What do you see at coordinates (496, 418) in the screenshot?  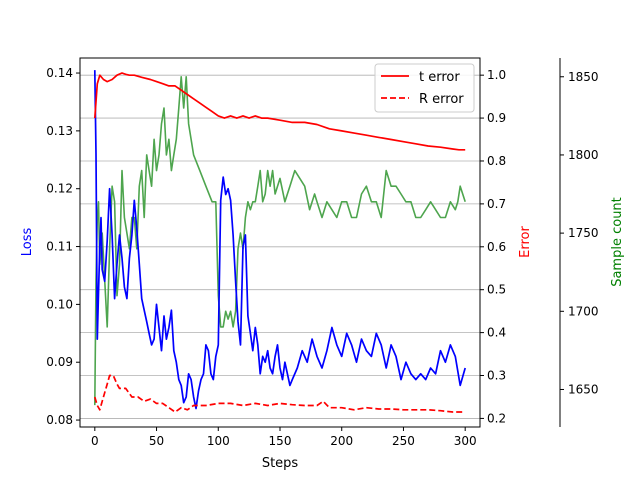 I see `right-tick-label: 0.2` at bounding box center [496, 418].